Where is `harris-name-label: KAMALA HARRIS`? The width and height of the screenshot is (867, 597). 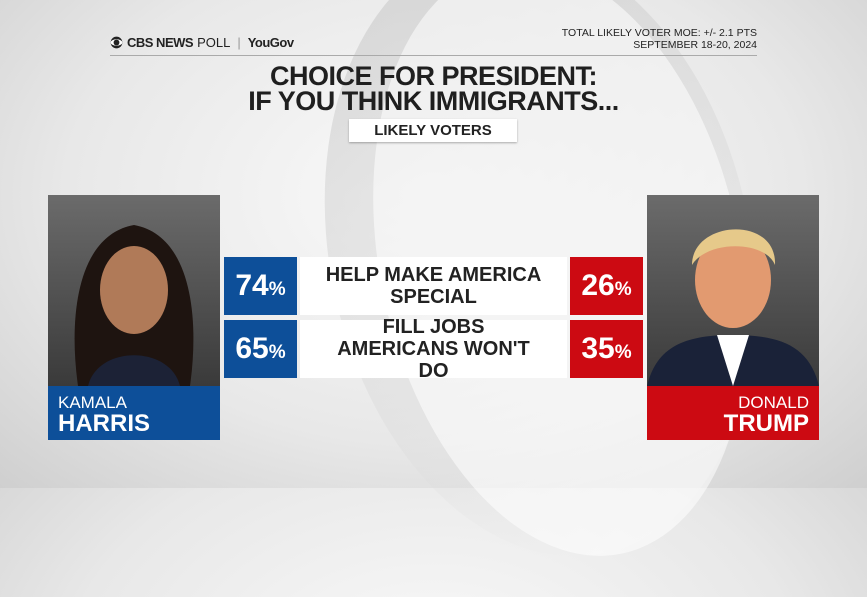
harris-name-label: KAMALA HARRIS is located at coordinates (134, 413).